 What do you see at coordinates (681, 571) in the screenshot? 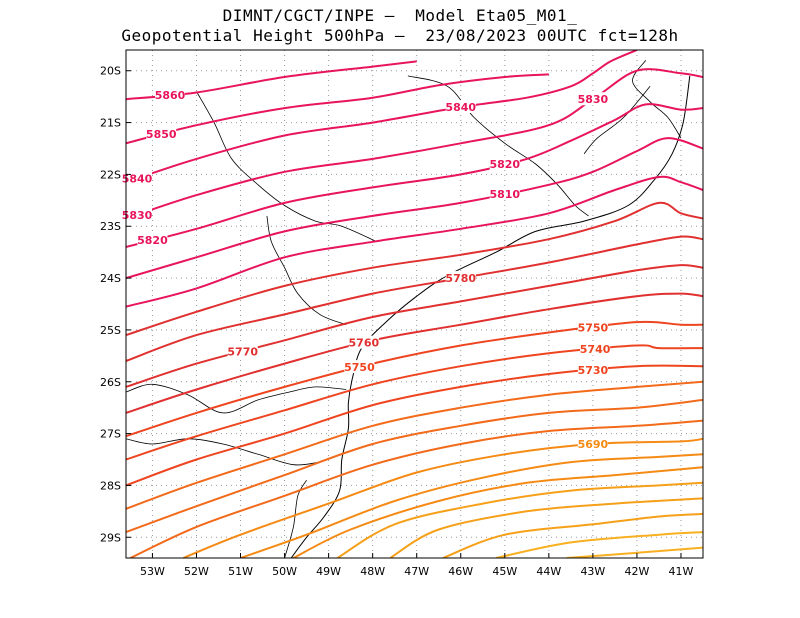
I see `lon-tick-label: 41W` at bounding box center [681, 571].